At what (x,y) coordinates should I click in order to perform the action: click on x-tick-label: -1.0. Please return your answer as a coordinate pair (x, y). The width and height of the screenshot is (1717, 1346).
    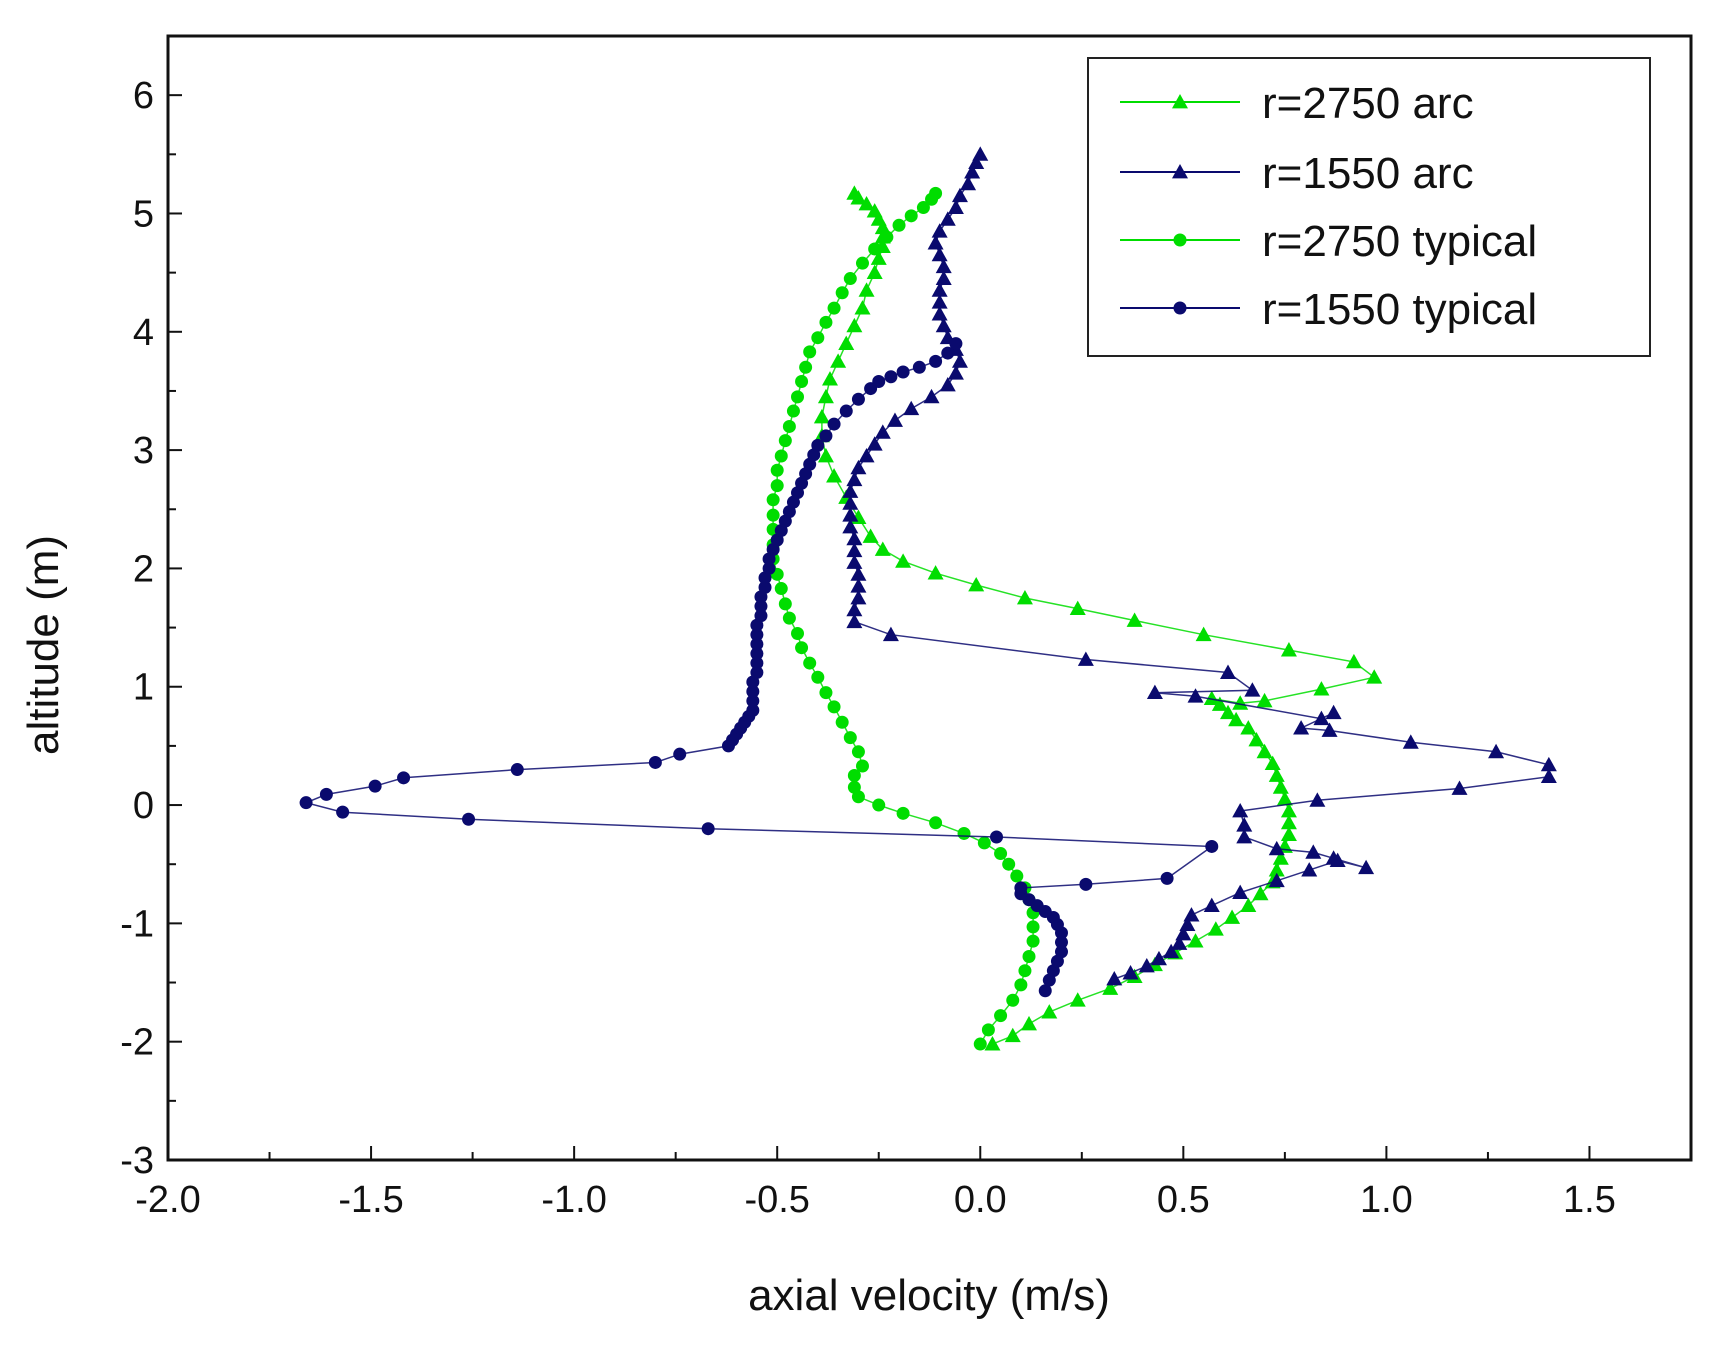
    Looking at the image, I should click on (573, 1200).